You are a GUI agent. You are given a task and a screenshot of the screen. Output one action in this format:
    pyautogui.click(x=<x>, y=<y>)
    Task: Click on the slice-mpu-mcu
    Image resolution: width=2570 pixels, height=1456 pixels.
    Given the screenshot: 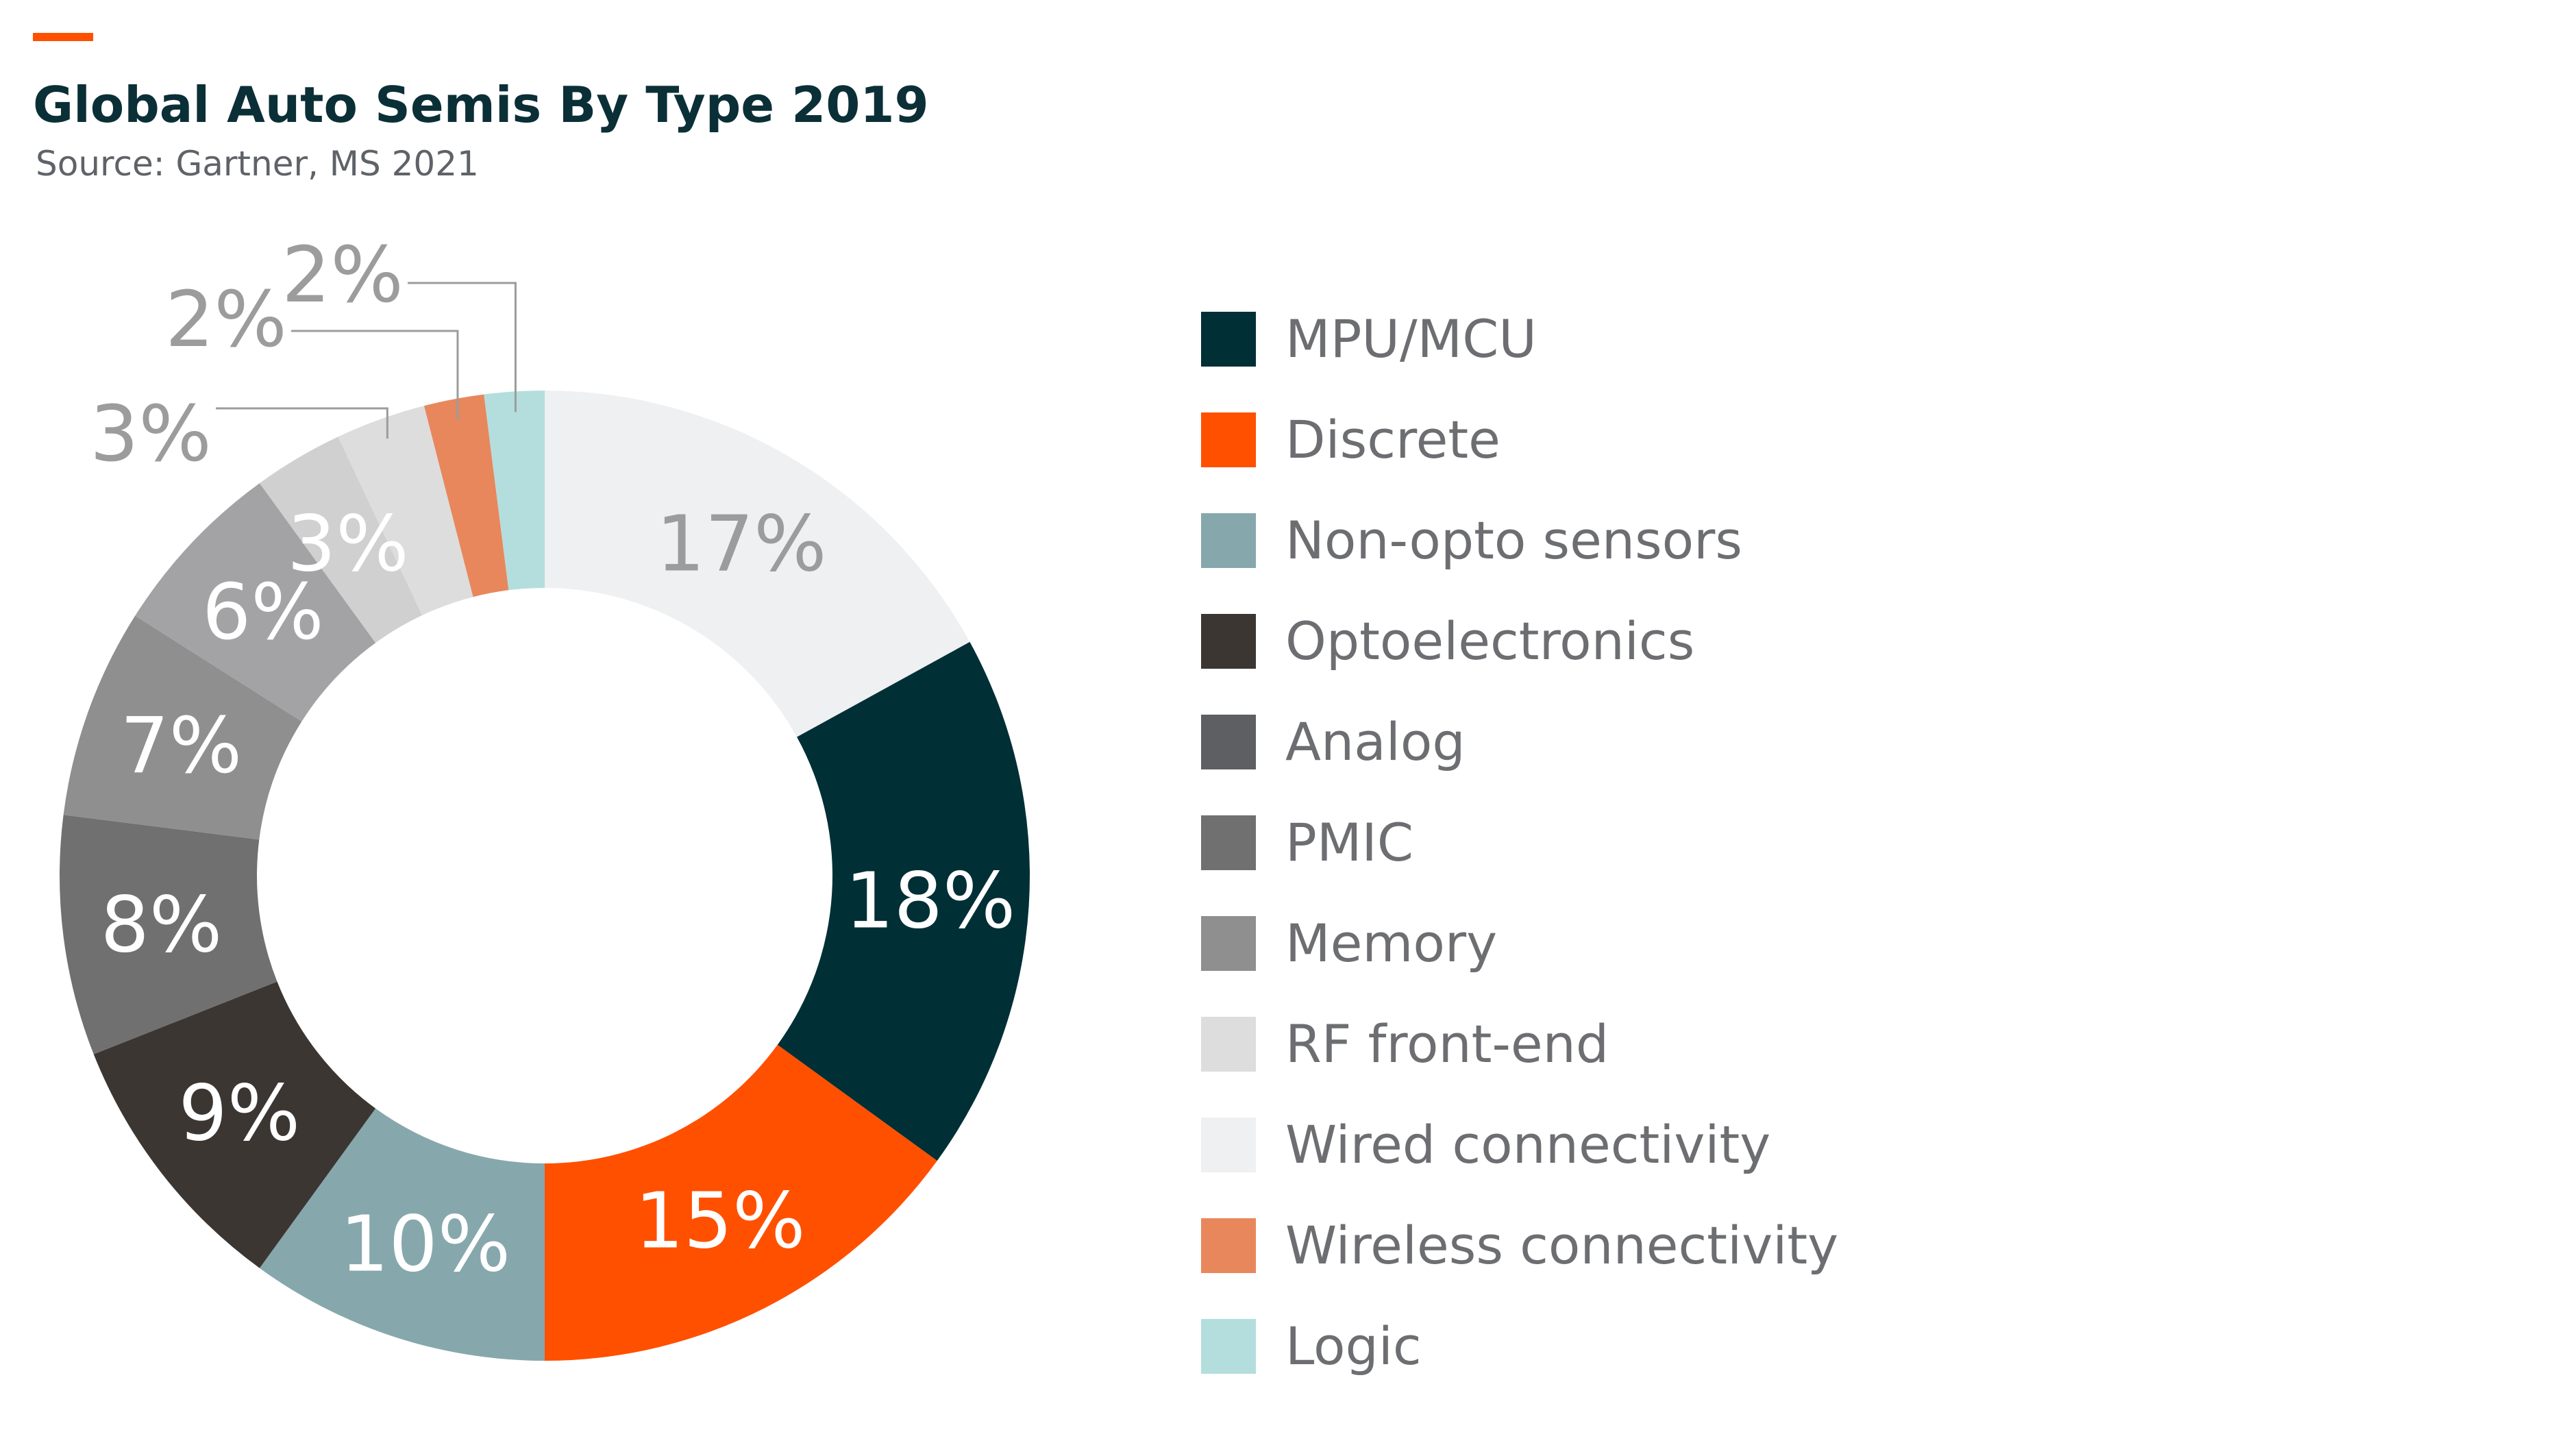 What is the action you would take?
    pyautogui.click(x=903, y=901)
    